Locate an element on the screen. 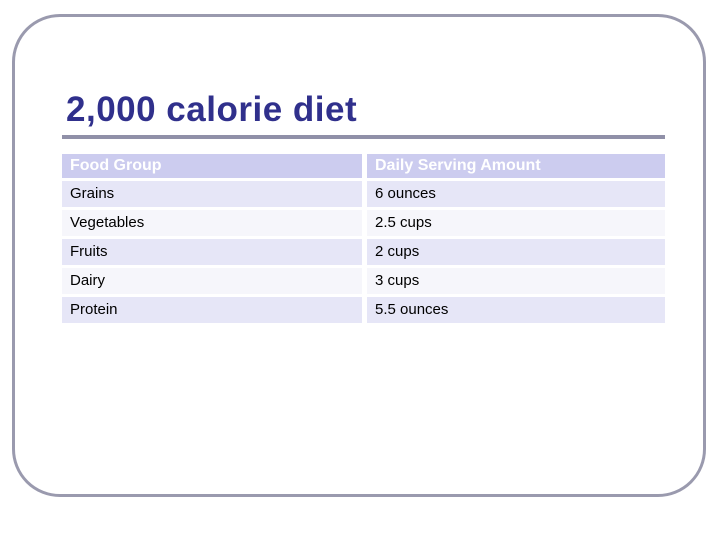 The image size is (720, 540). table-cell-food-group-protein: Protein is located at coordinates (212, 310).